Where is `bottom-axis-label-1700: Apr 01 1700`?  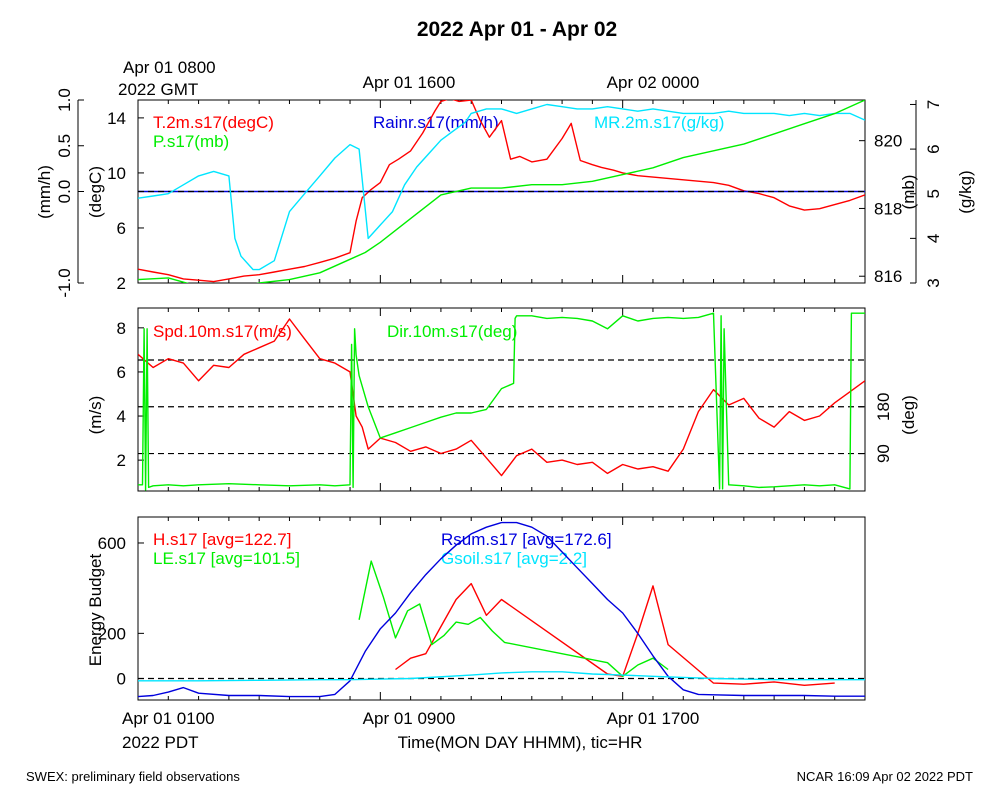
bottom-axis-label-1700: Apr 01 1700 is located at coordinates (653, 718).